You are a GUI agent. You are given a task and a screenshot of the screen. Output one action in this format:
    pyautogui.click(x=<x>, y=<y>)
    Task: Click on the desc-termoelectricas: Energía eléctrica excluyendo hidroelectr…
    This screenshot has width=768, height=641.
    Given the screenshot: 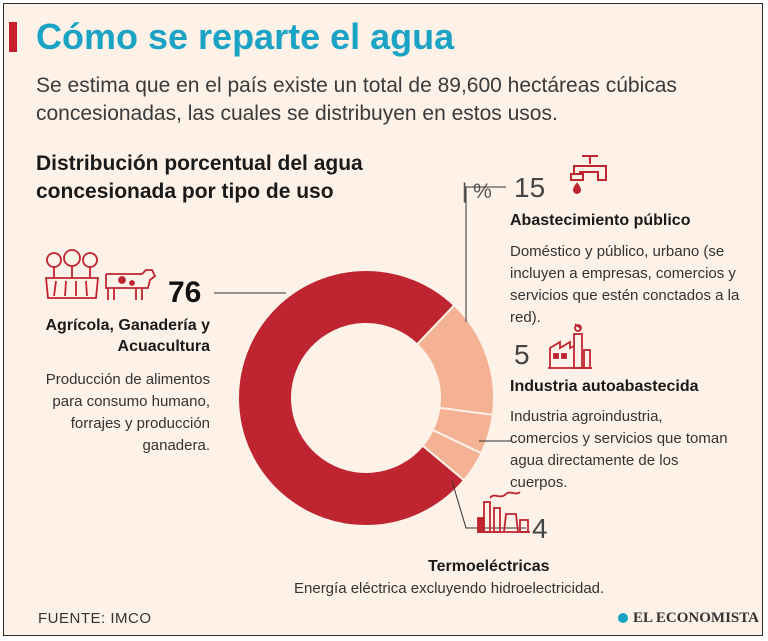 What is the action you would take?
    pyautogui.click(x=449, y=588)
    